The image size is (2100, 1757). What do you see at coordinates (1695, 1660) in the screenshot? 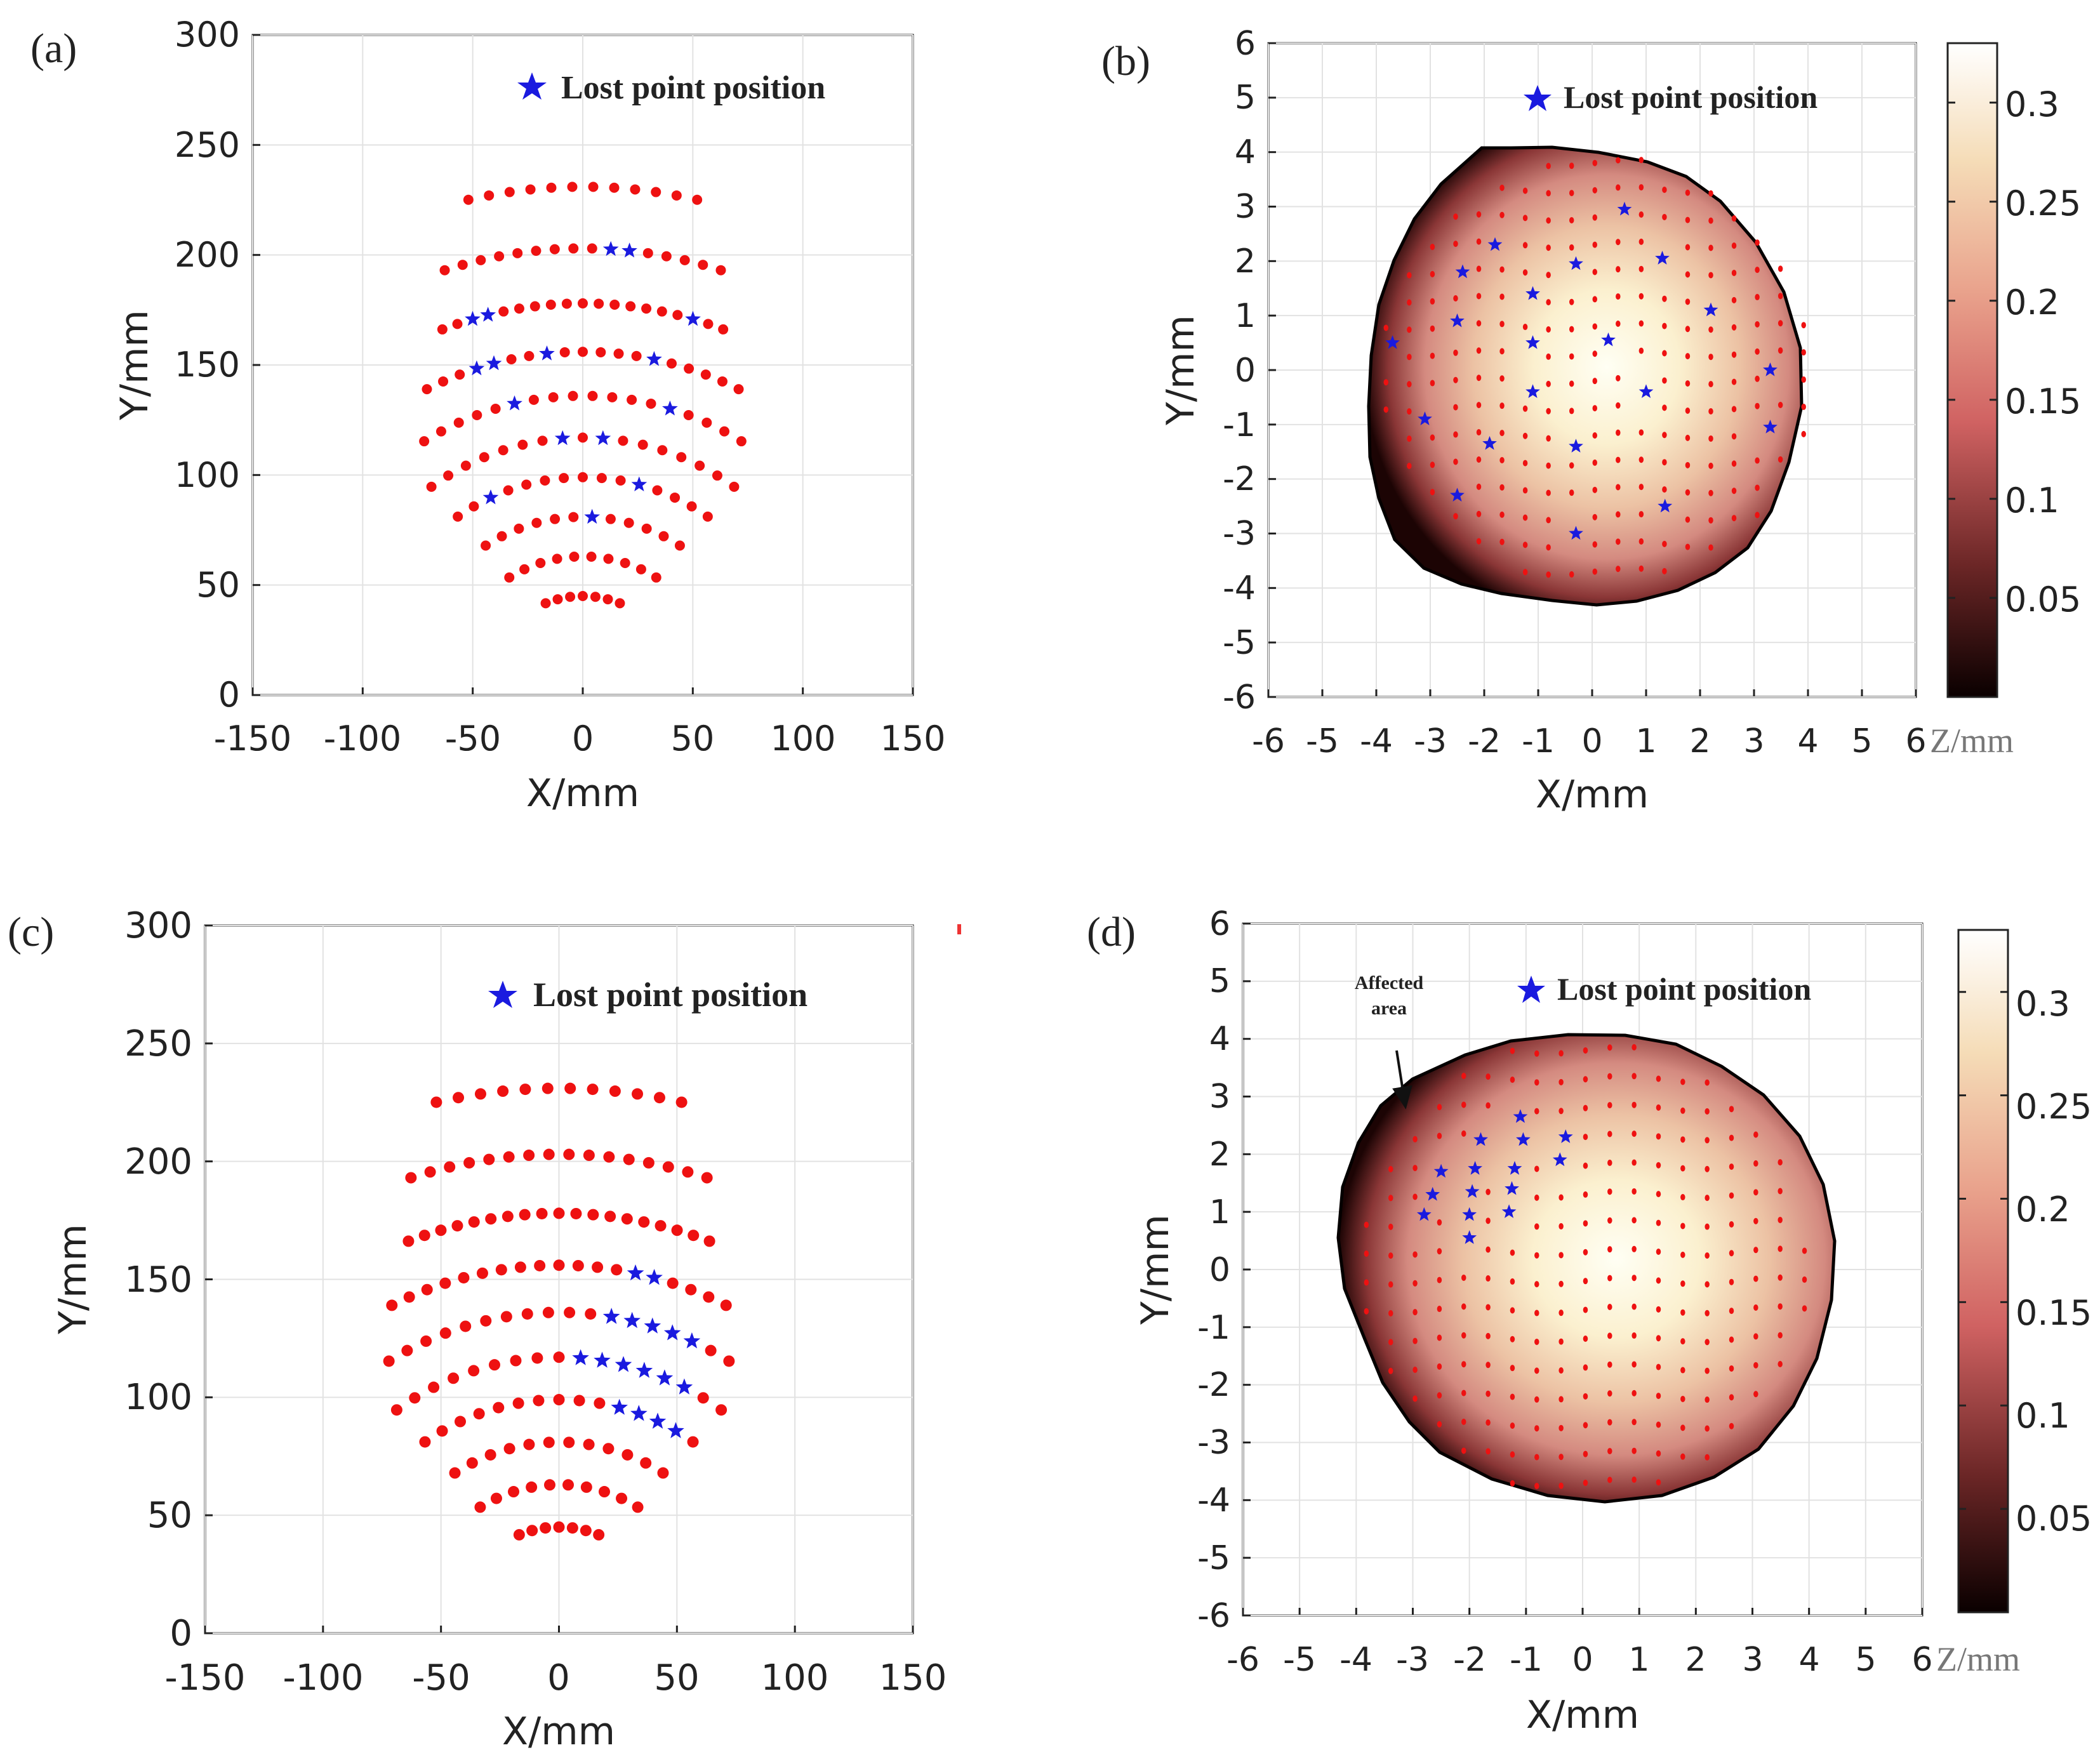
I see `xtick-label: 2` at bounding box center [1695, 1660].